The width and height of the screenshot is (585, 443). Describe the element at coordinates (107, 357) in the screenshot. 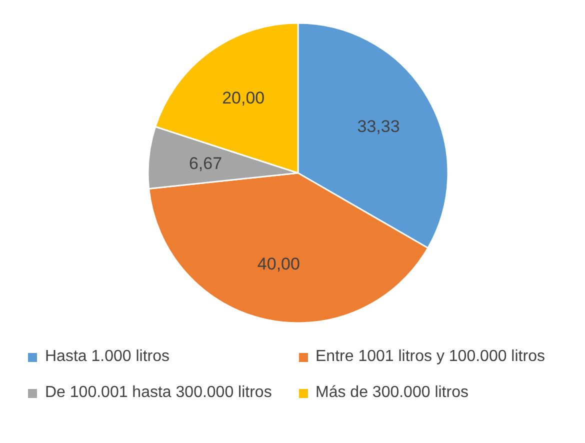

I see `legend-label: Hasta 1.000 litros` at that location.